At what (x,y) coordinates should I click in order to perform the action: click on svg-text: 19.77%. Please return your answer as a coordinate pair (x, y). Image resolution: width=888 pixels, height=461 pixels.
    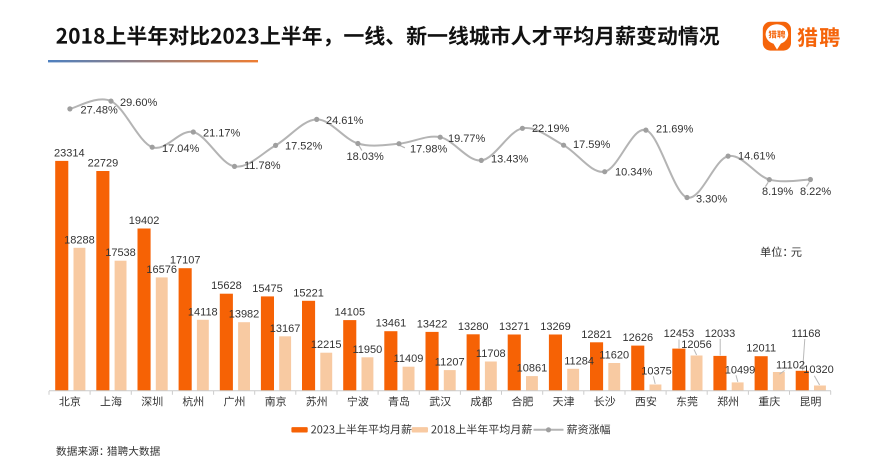
    Looking at the image, I should click on (467, 139).